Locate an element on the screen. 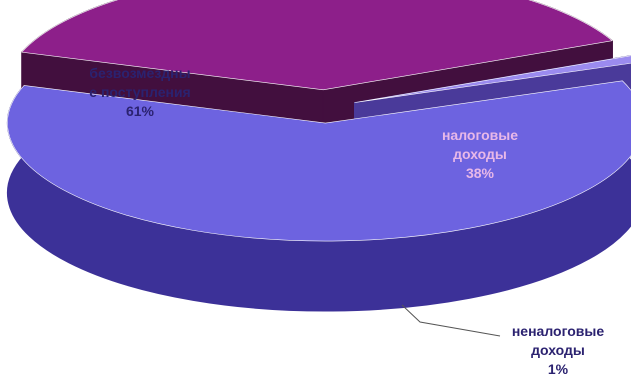 The height and width of the screenshot is (386, 631). percent-label-2: 1% is located at coordinates (558, 369).